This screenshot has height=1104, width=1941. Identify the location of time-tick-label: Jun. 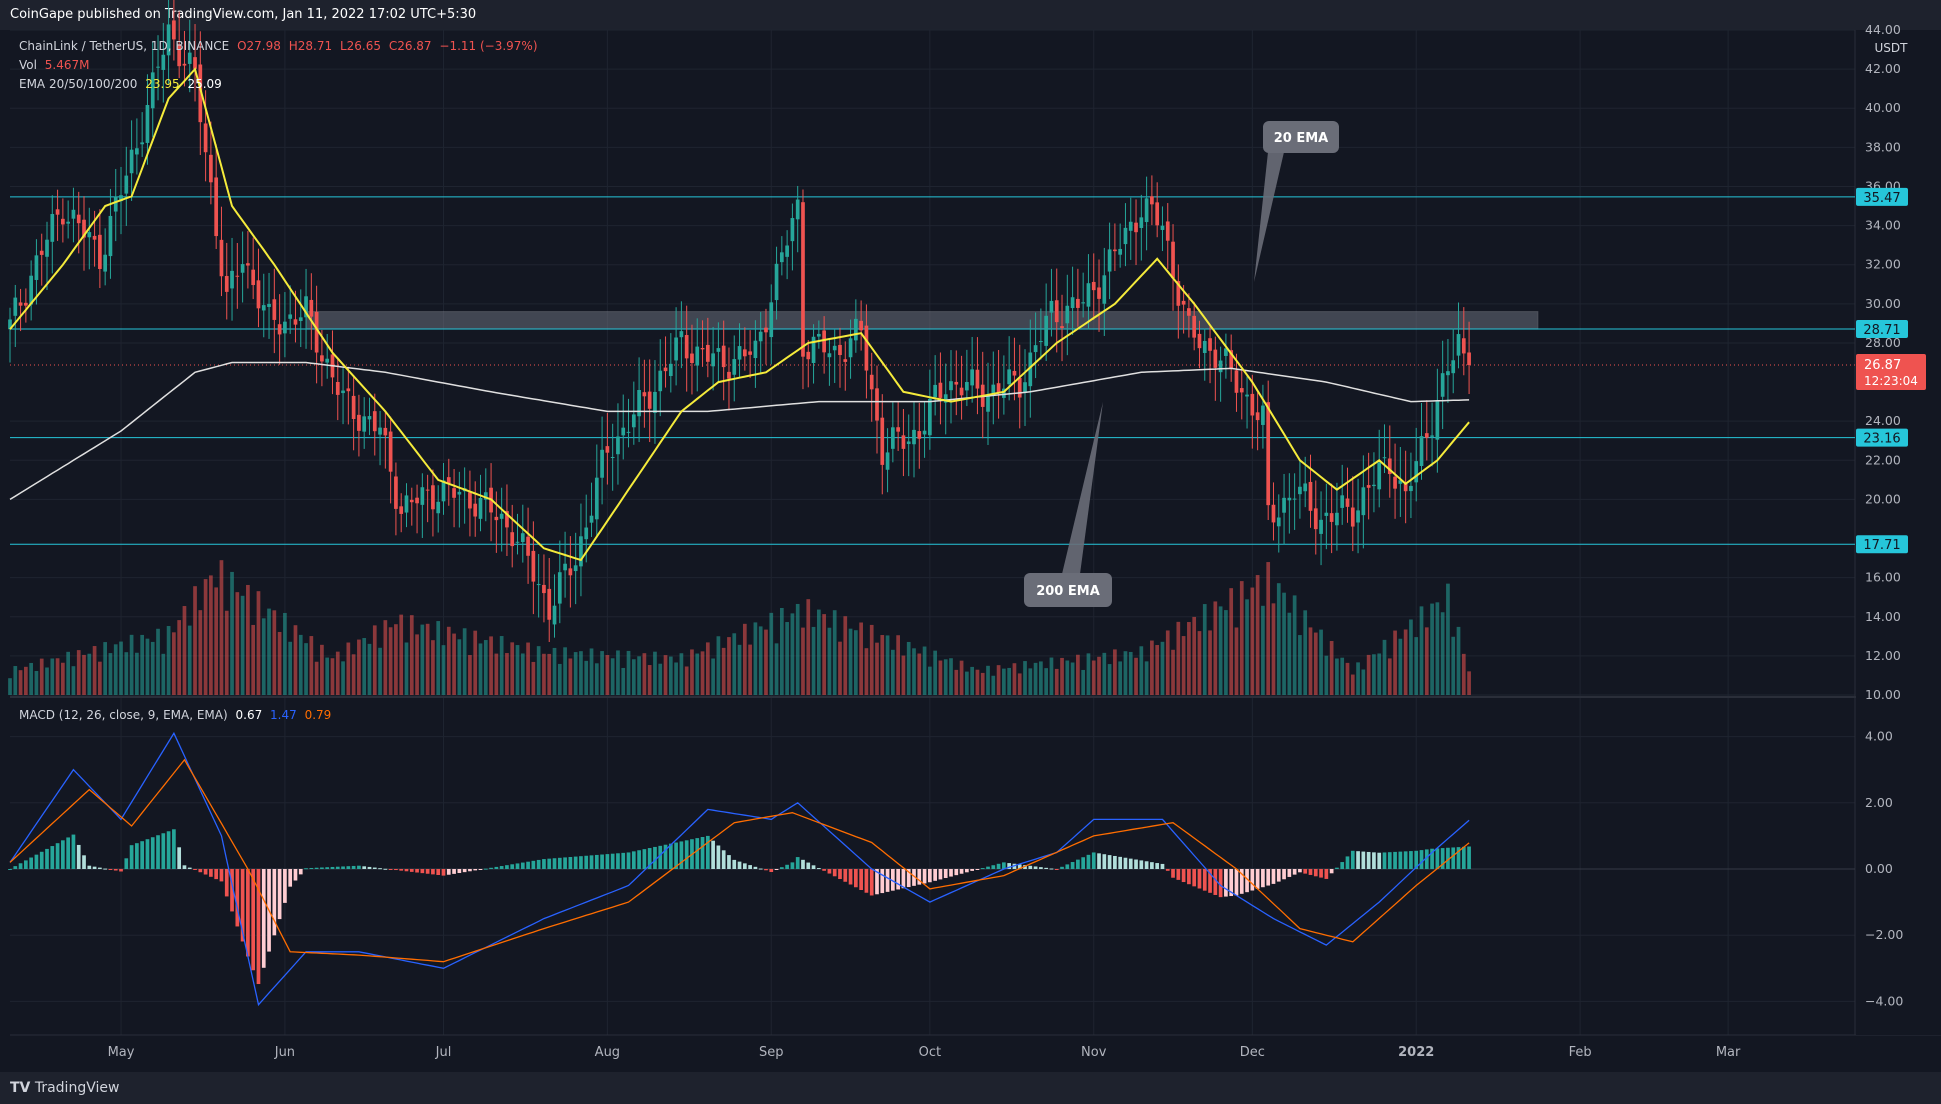
(284, 1052).